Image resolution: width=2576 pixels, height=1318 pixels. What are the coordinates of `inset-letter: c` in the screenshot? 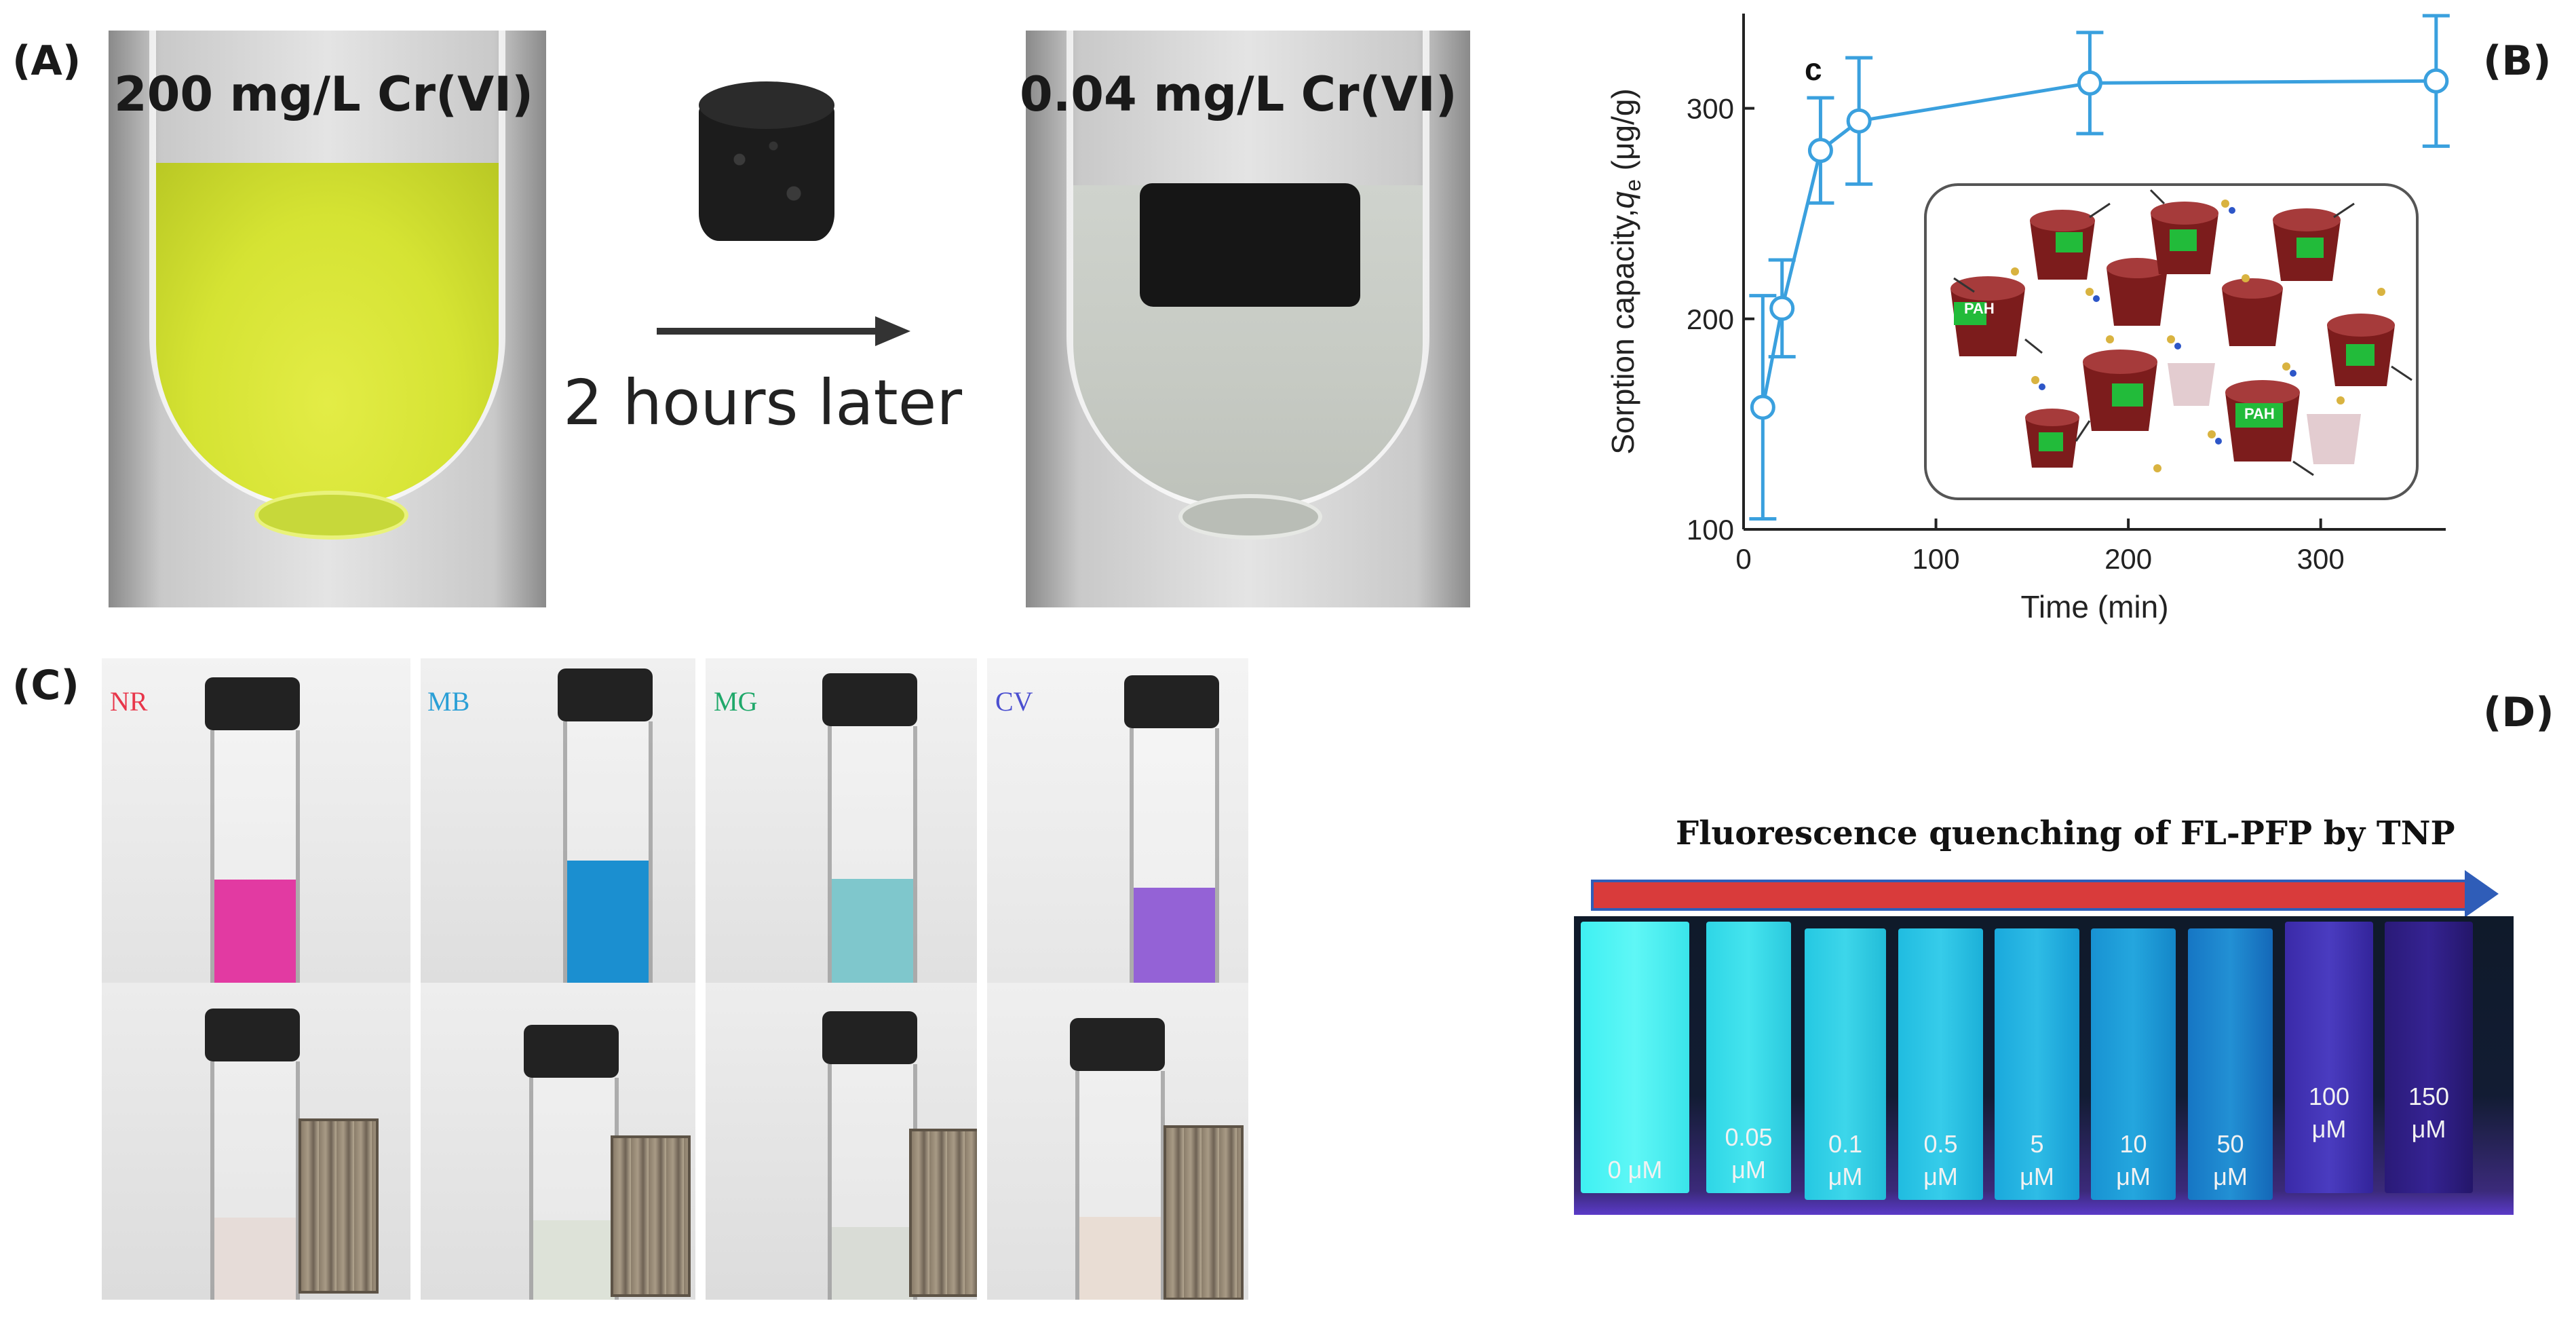 It's located at (1813, 69).